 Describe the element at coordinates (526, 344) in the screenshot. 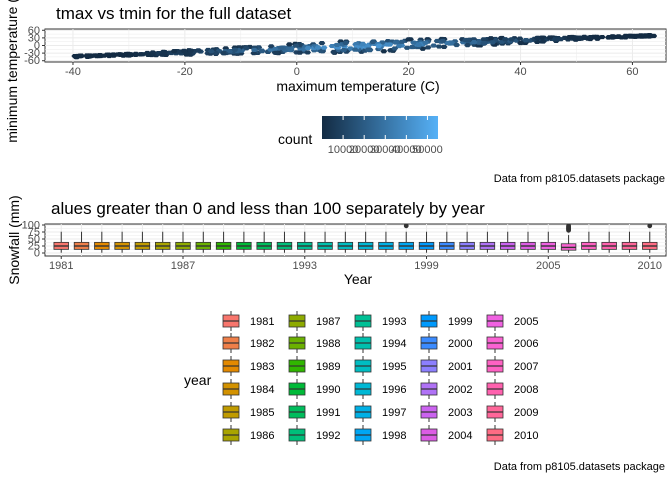

I see `legend-key-label: 2006` at that location.